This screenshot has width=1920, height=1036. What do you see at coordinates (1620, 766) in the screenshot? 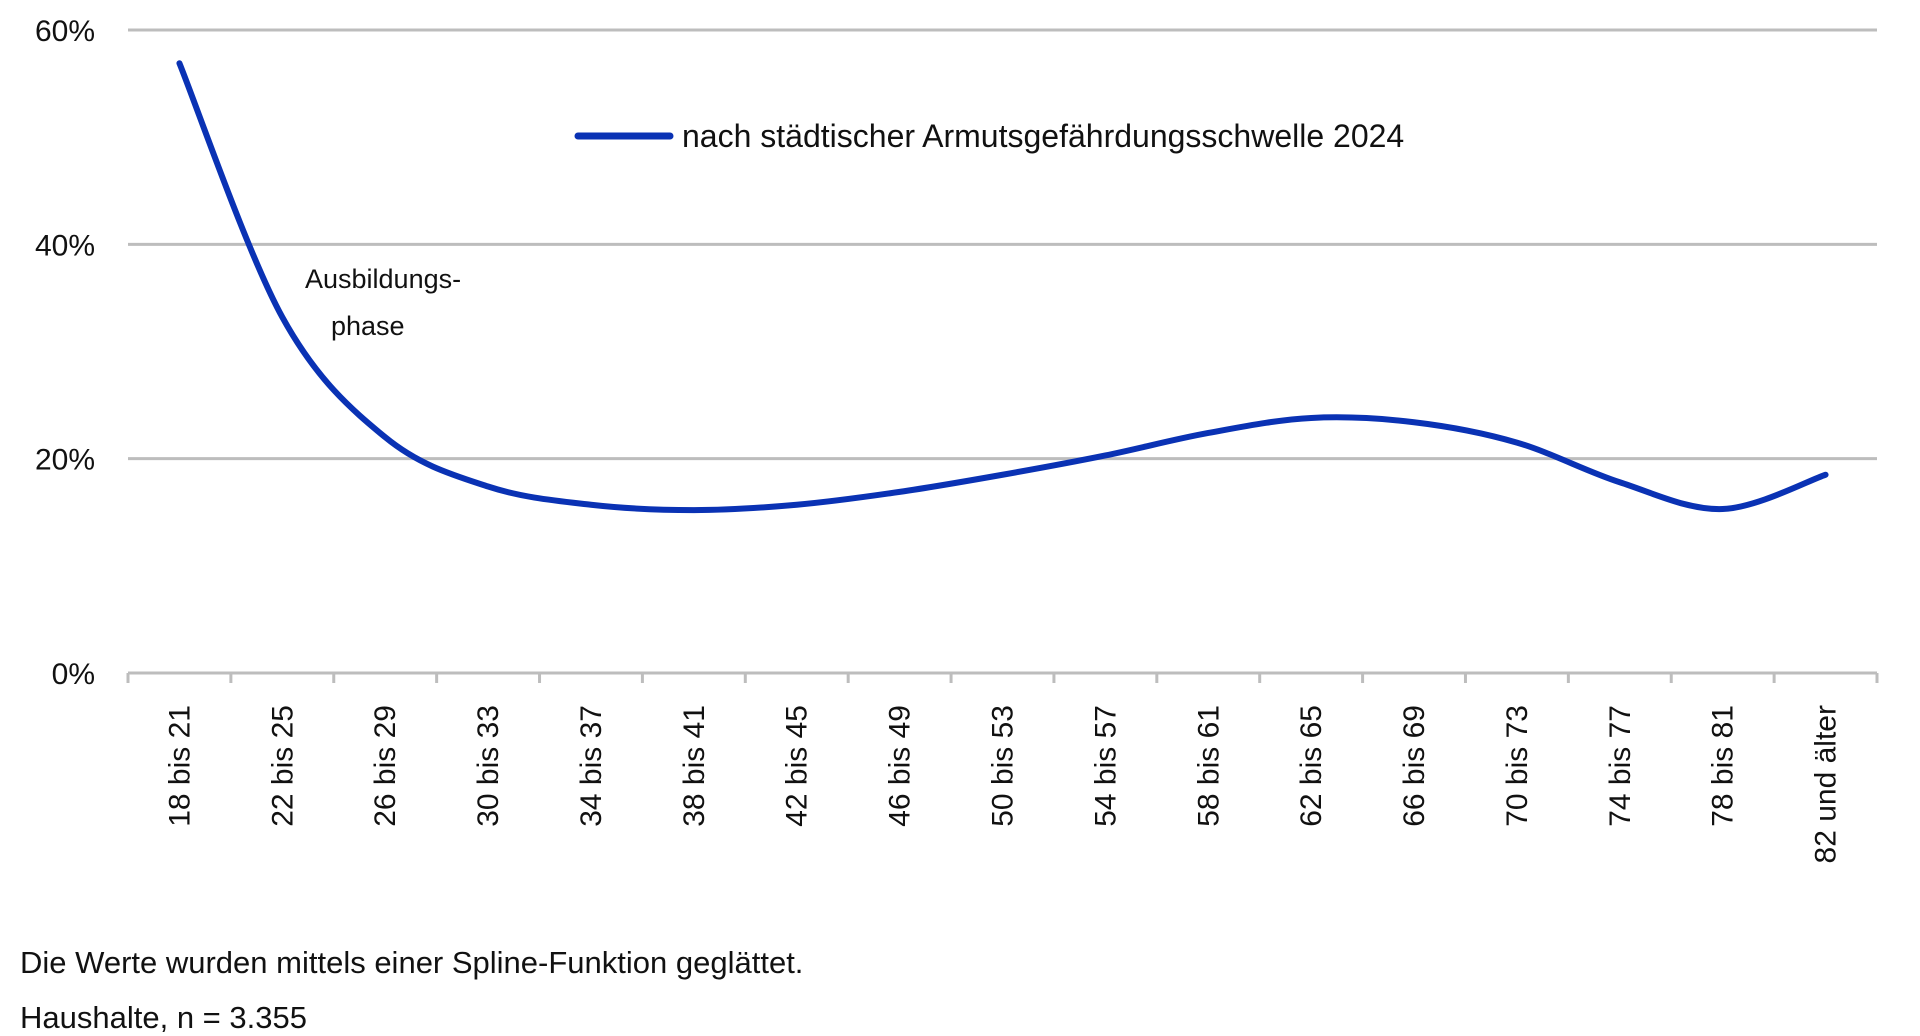
I see `x-tick-label: 74 bis 77` at bounding box center [1620, 766].